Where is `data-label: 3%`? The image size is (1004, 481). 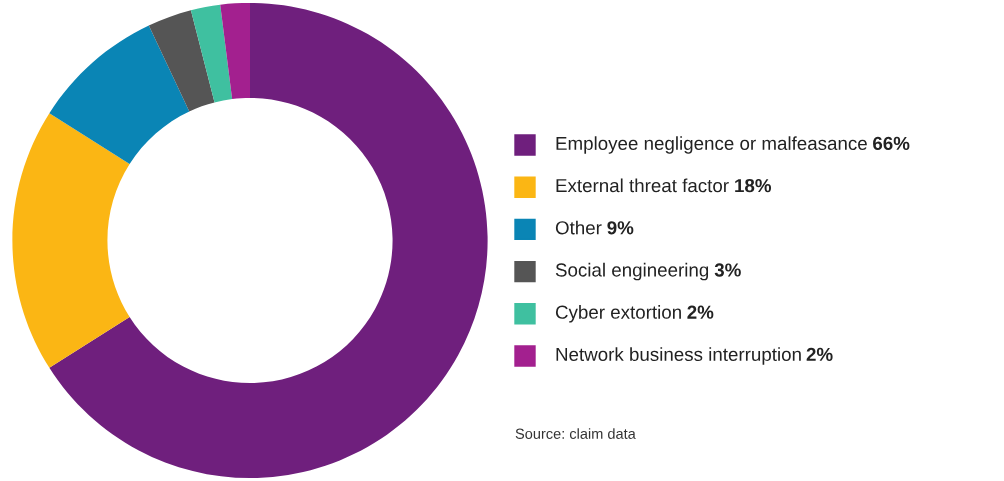 data-label: 3% is located at coordinates (727, 270).